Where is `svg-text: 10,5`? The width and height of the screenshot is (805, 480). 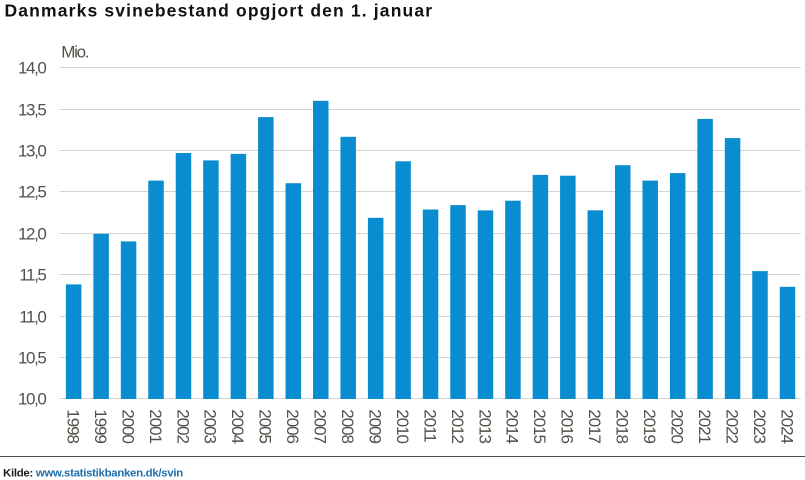
svg-text: 10,5 is located at coordinates (32, 358).